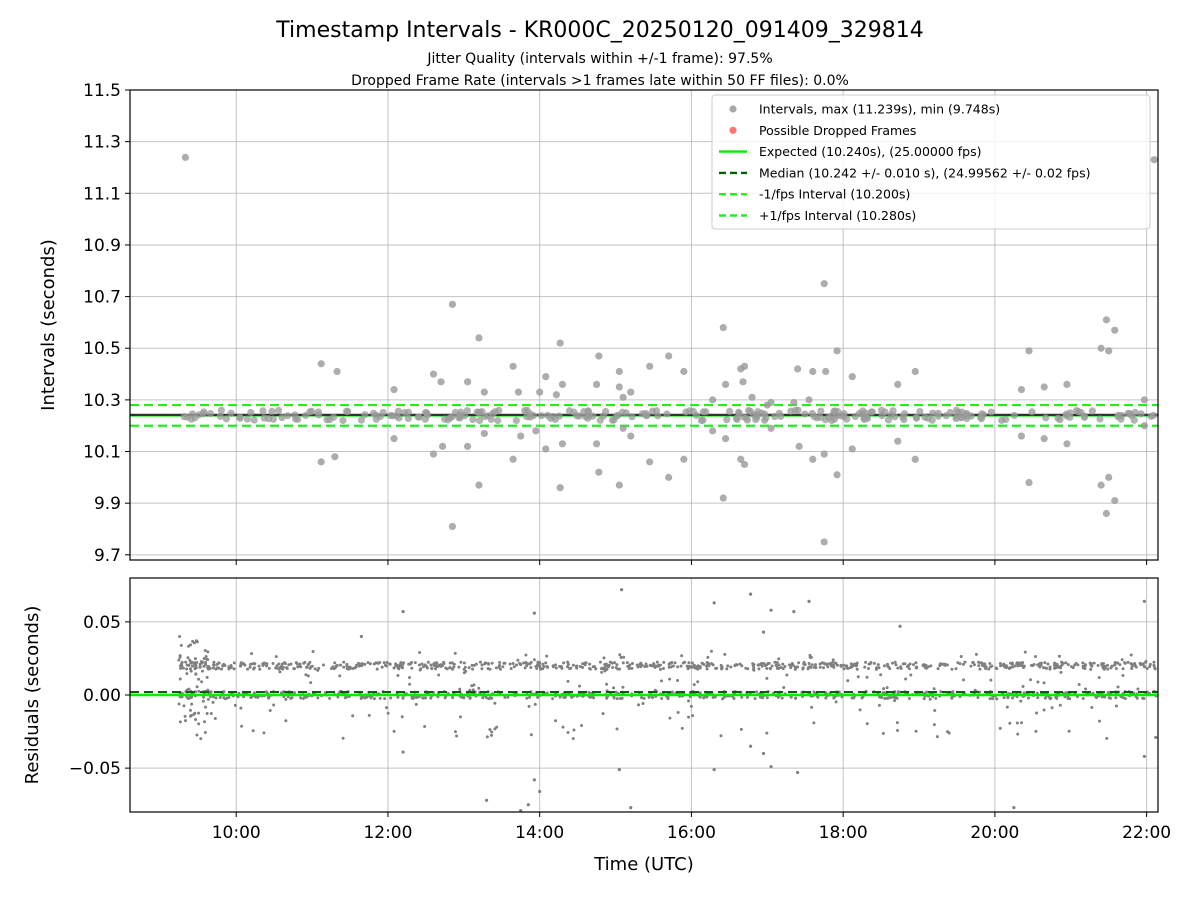 This screenshot has height=900, width=1200. What do you see at coordinates (644, 693) in the screenshot?
I see `residuals-reference-lines` at bounding box center [644, 693].